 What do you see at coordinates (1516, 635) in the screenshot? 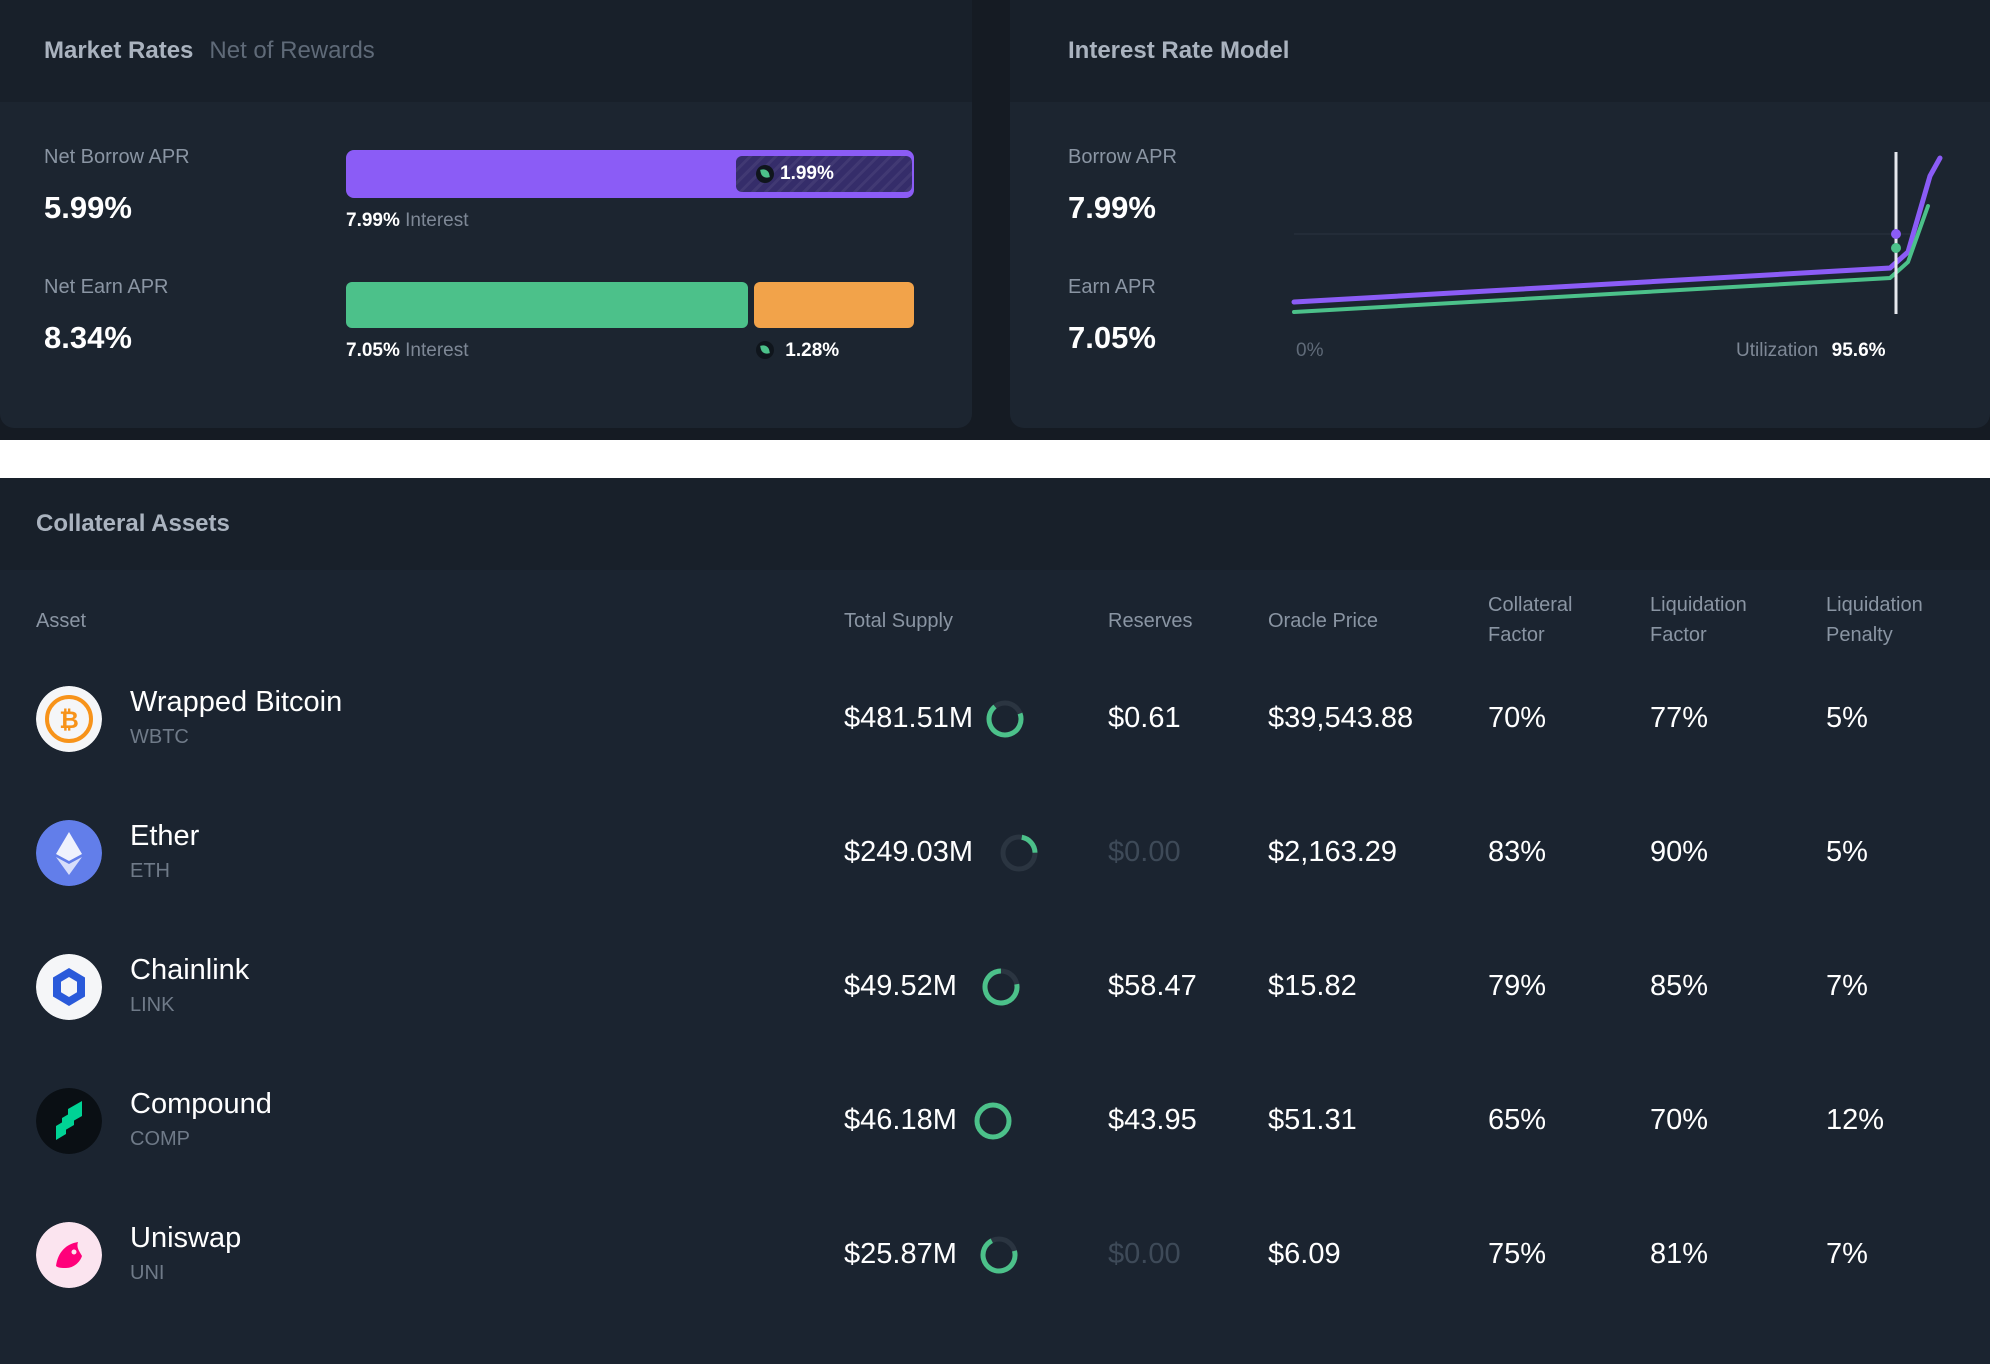
I see `col-header-line: Factor` at bounding box center [1516, 635].